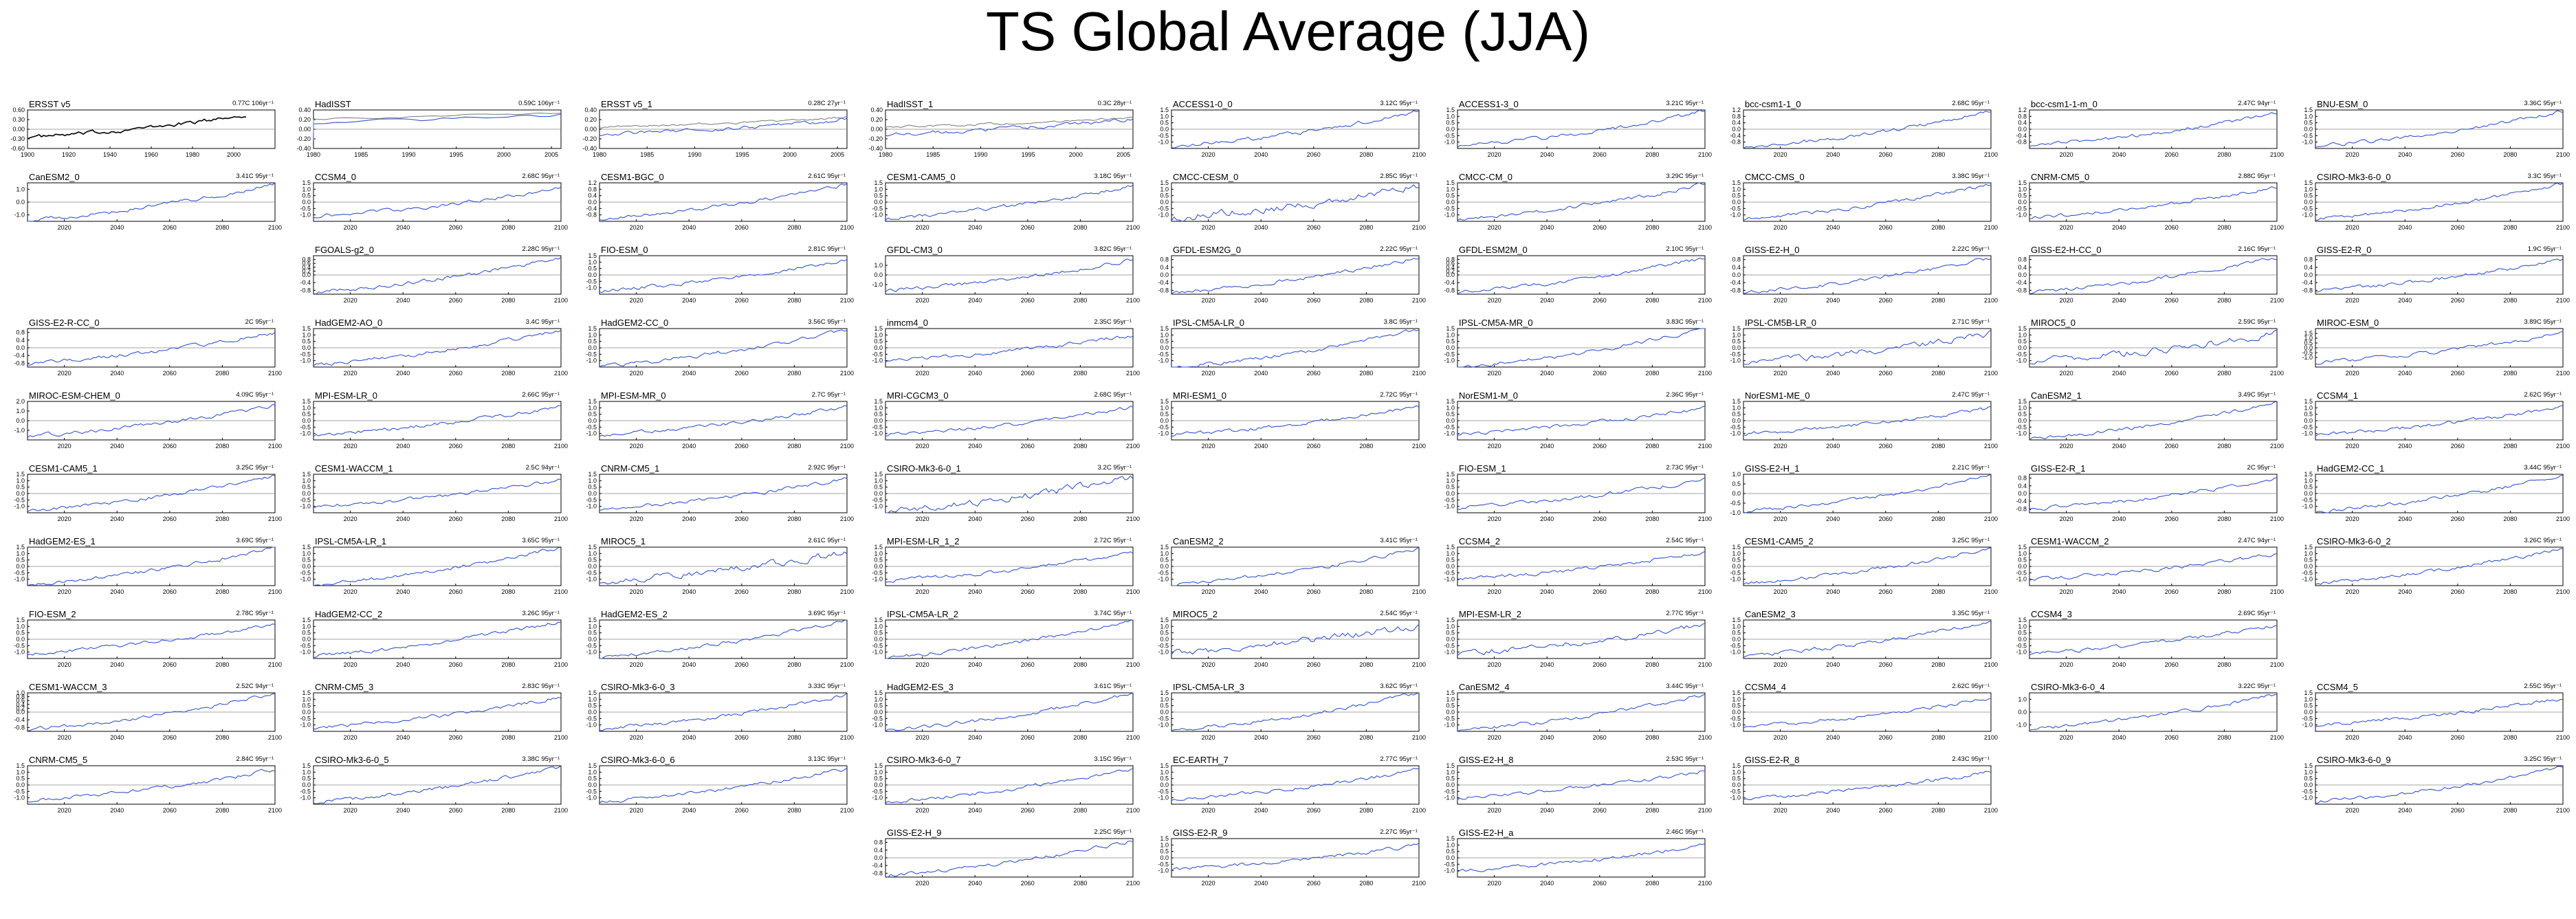 This screenshot has height=919, width=2576. I want to click on y-tick-label: 0.8, so click(306, 259).